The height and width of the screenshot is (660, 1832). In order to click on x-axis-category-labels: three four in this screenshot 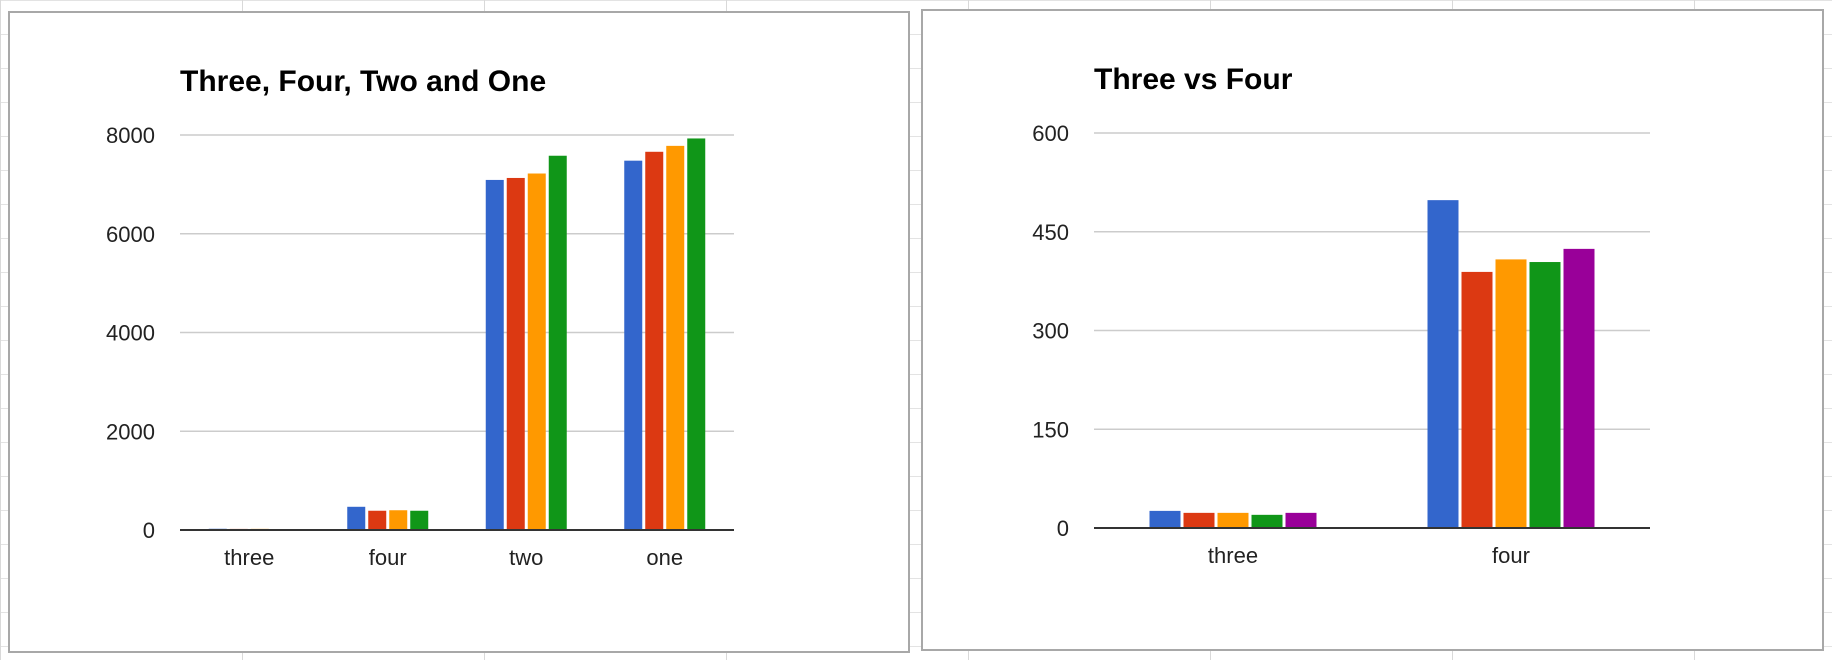, I will do `click(1369, 555)`.